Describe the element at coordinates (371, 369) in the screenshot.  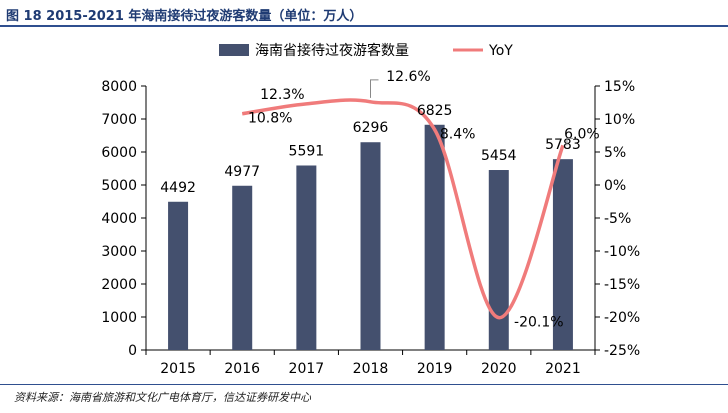
I see `x-tick-label: 2018` at that location.